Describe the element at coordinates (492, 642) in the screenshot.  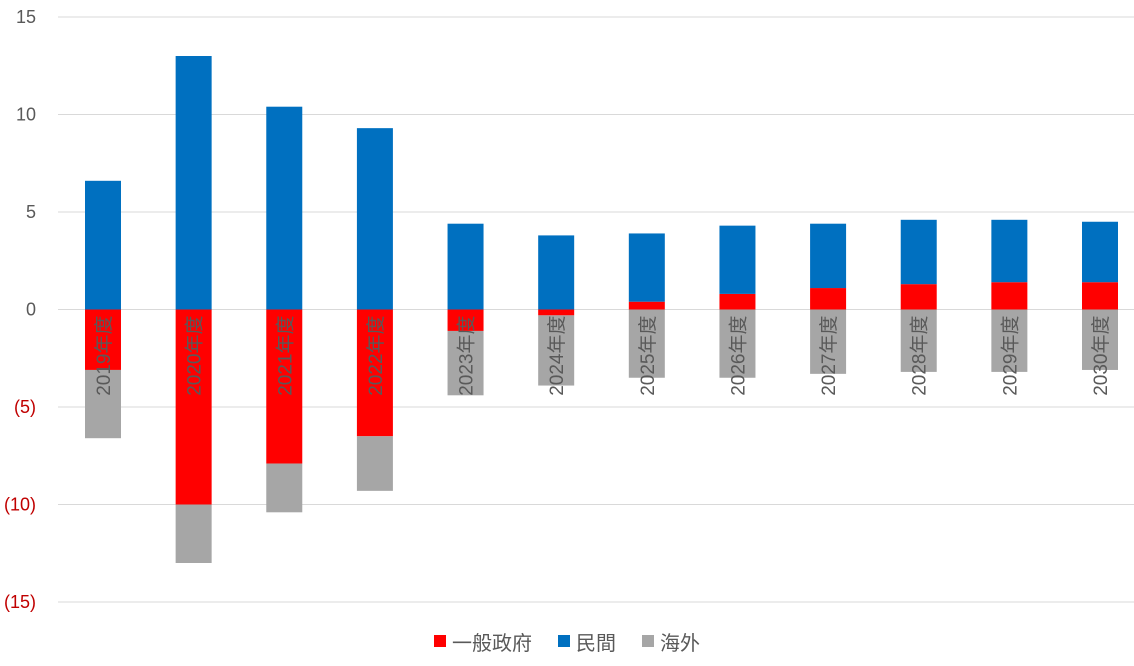
I see `legend-label-general-government: 一般政府` at that location.